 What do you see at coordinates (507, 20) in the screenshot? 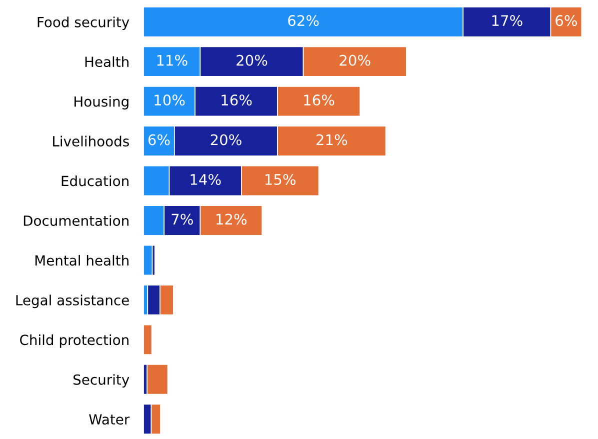
I see `data-label: 17%` at bounding box center [507, 20].